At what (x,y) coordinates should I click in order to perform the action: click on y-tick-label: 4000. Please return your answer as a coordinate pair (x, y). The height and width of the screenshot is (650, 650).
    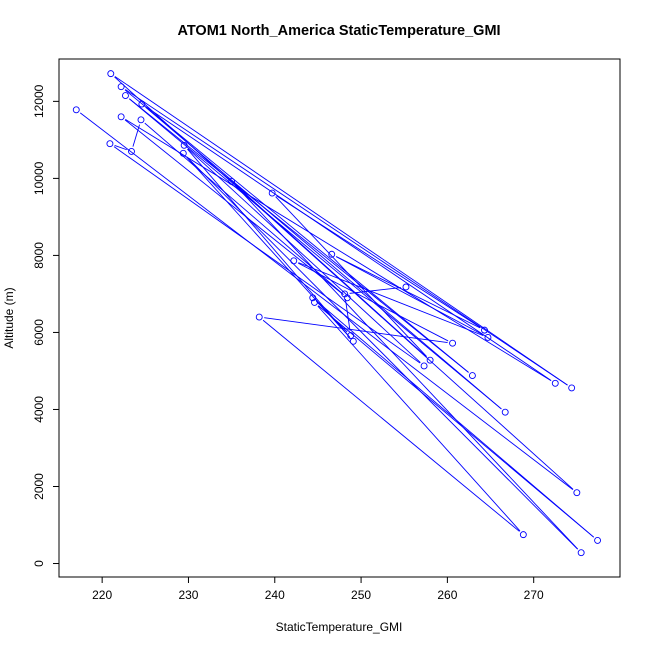
    Looking at the image, I should click on (39, 409).